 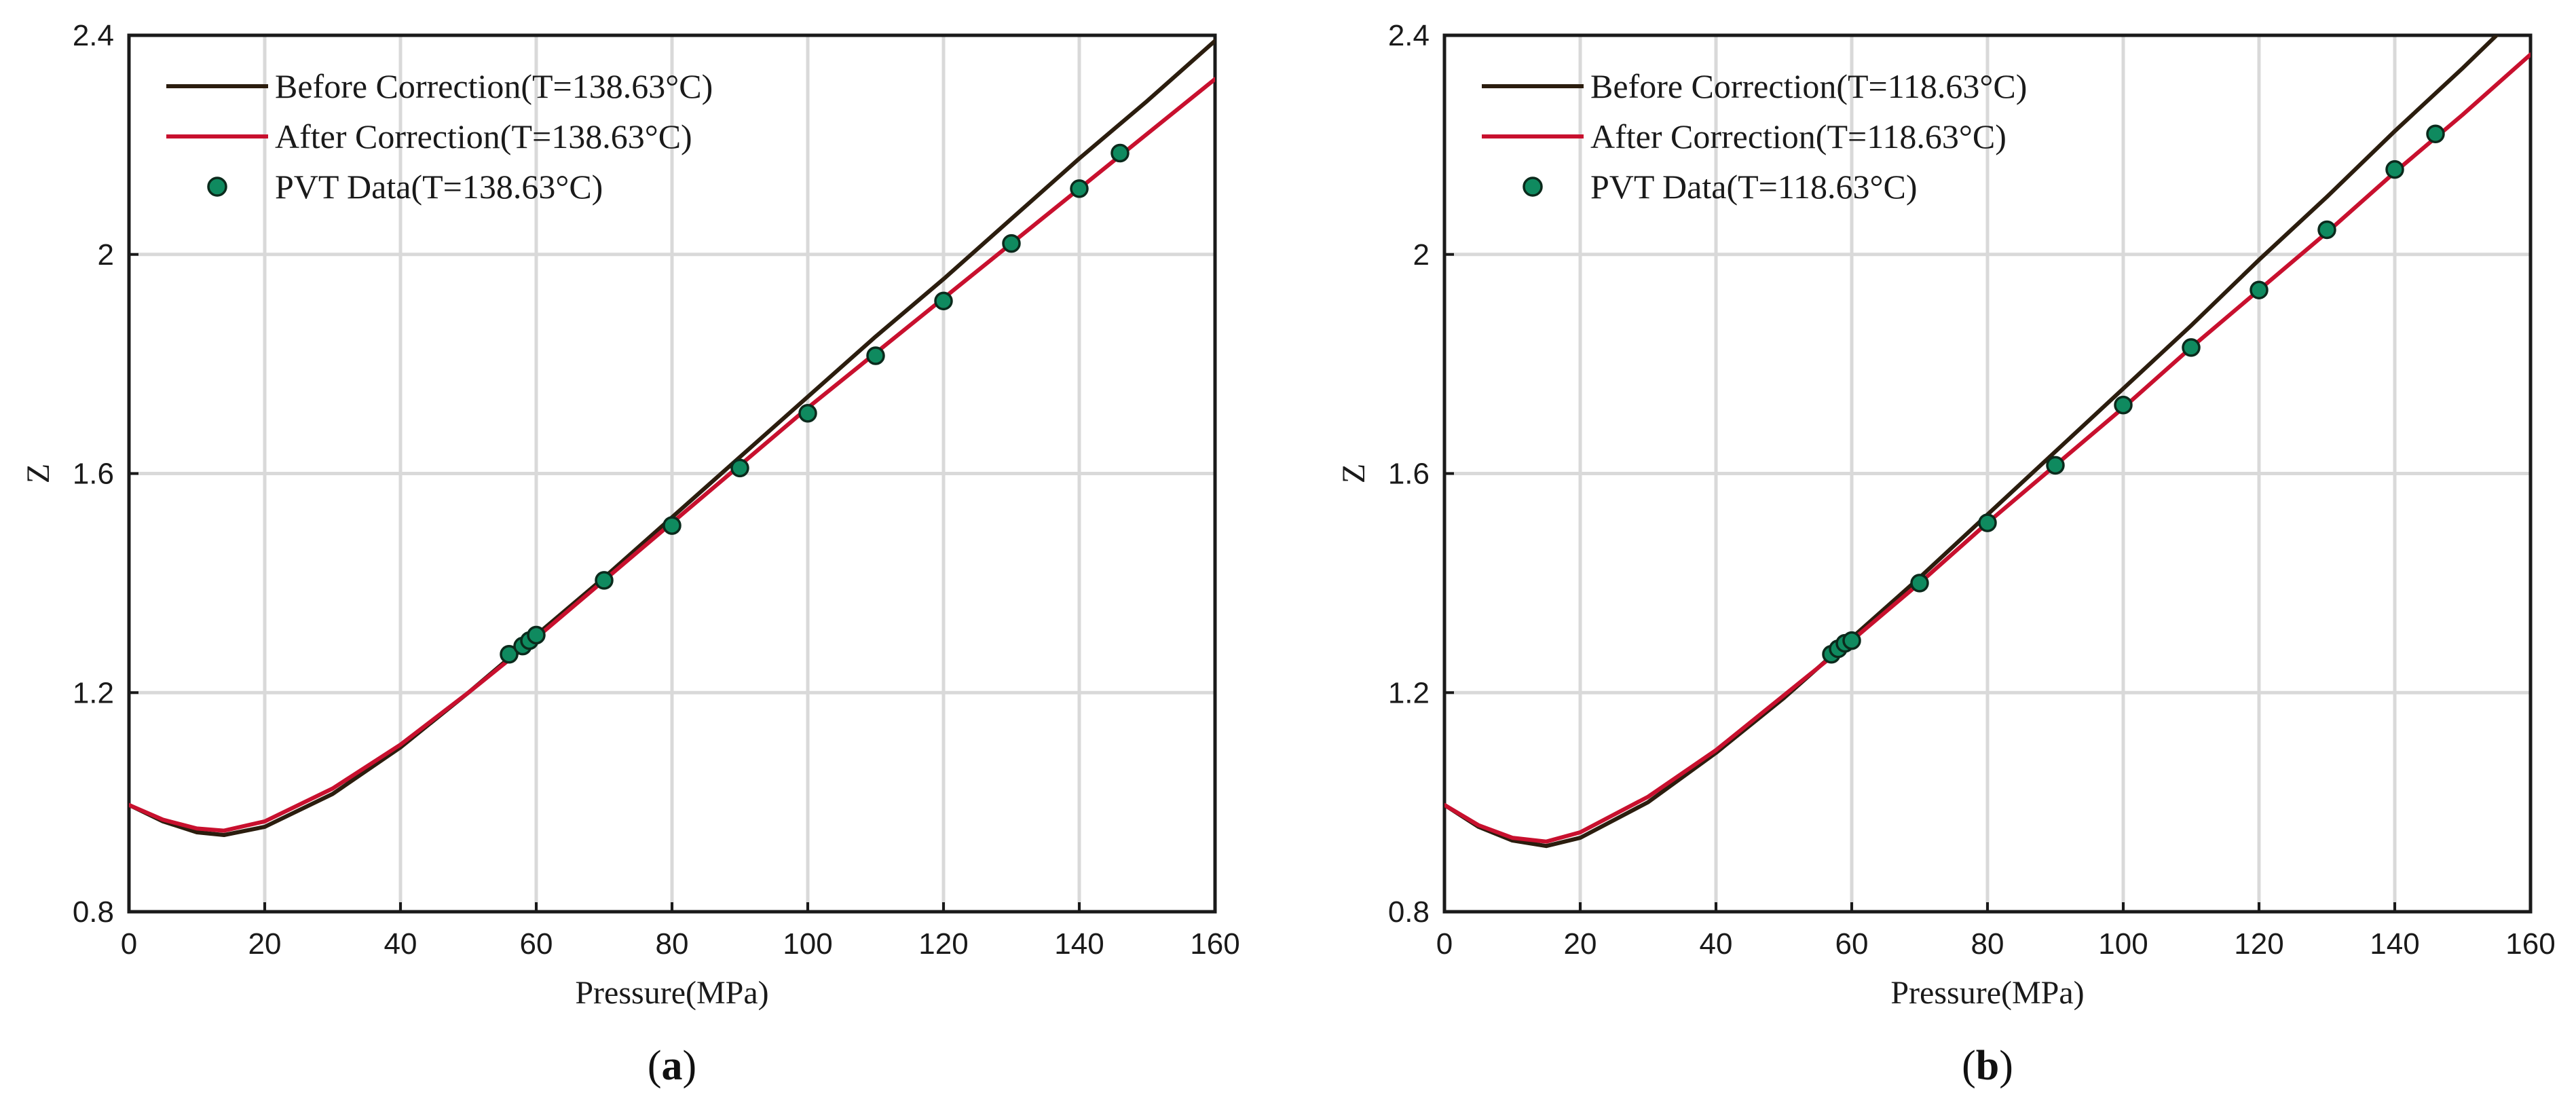 I want to click on legend-entry-label: Before Correction(T=118.63°C), so click(x=1809, y=86).